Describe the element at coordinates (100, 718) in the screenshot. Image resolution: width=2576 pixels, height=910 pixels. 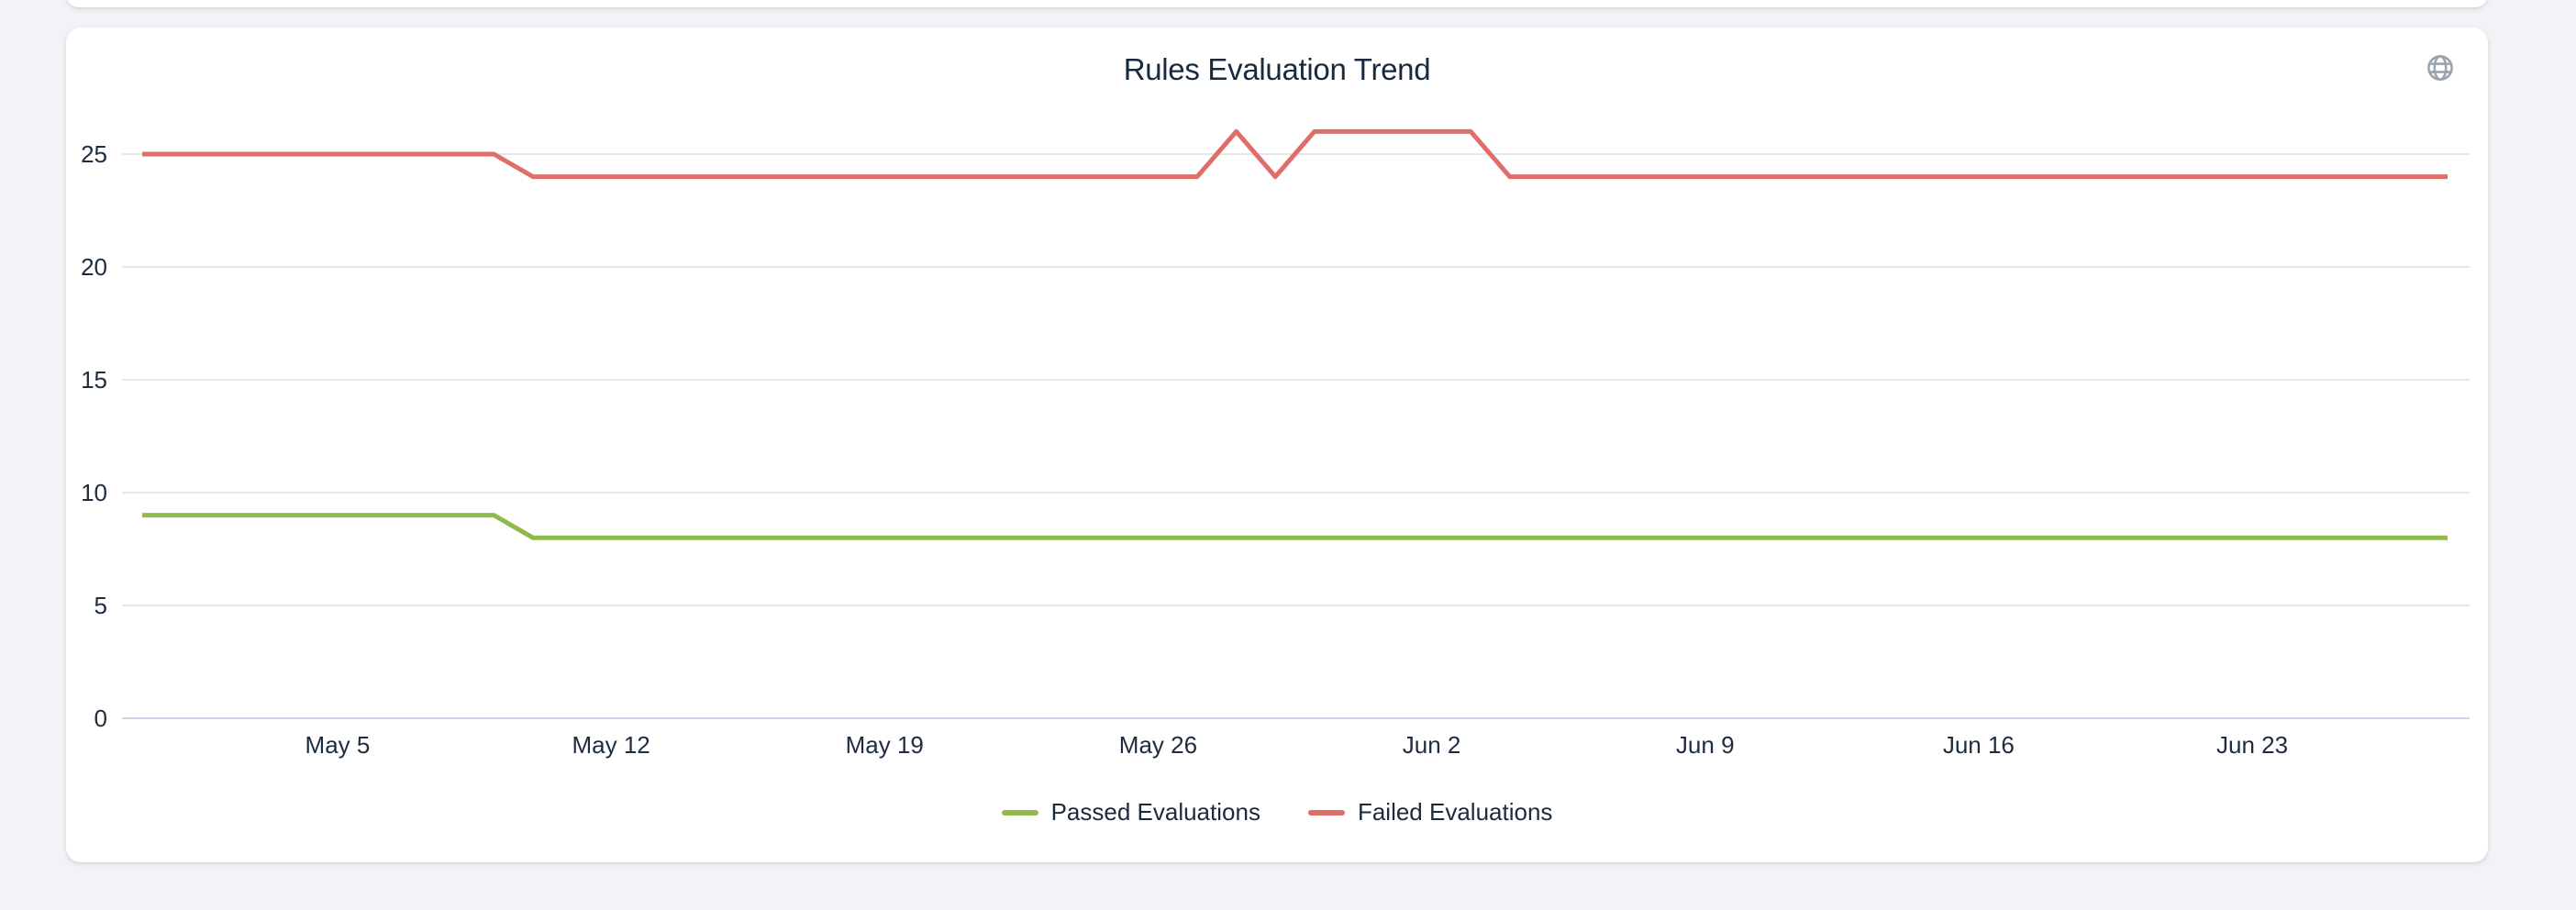
I see `y-axis-tick-label: 0` at that location.